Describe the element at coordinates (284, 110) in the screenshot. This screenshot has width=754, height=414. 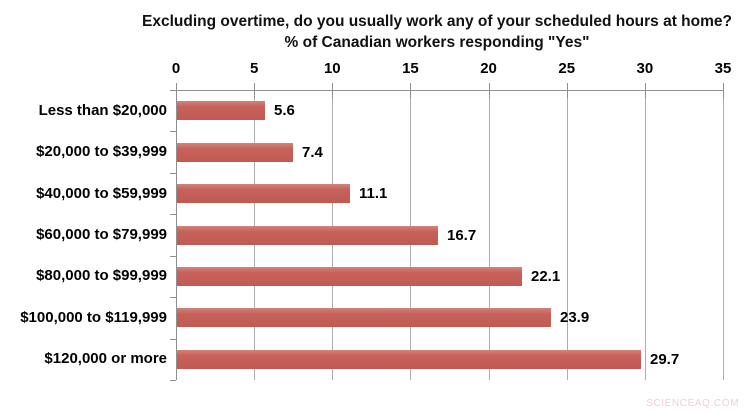
I see `value-label: 5.6` at that location.